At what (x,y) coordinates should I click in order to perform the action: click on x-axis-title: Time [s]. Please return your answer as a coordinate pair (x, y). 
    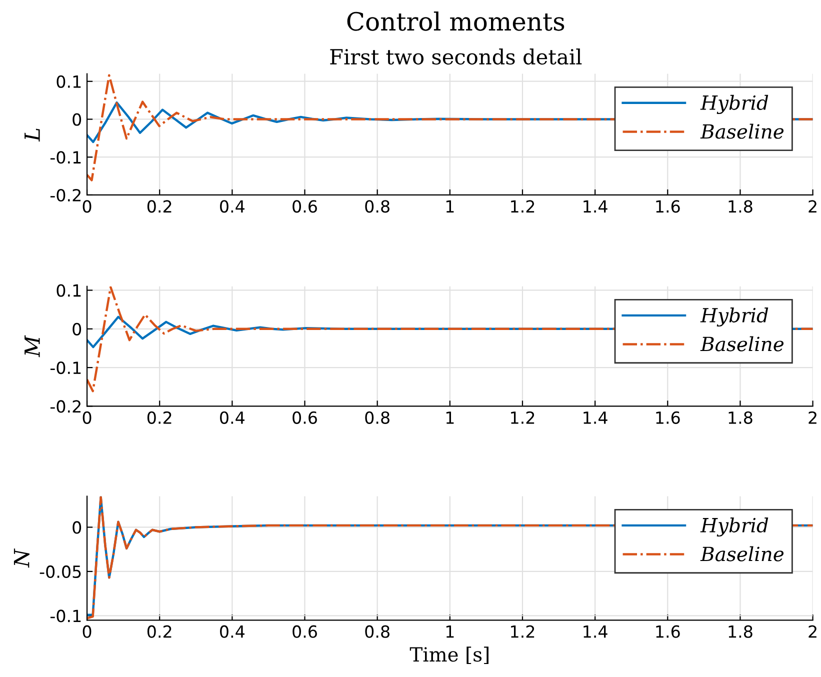
    Looking at the image, I should click on (449, 655).